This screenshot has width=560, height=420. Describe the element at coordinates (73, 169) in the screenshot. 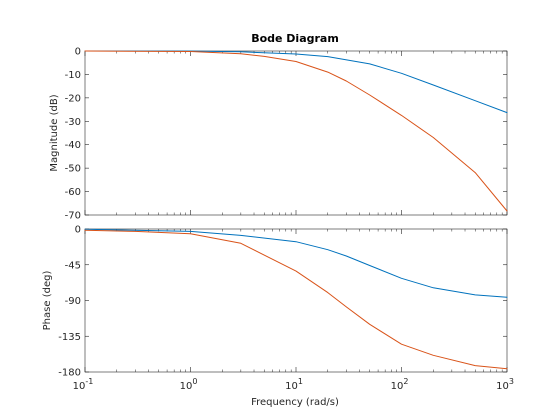

I see `magnitude-y-tick-label: -50` at that location.